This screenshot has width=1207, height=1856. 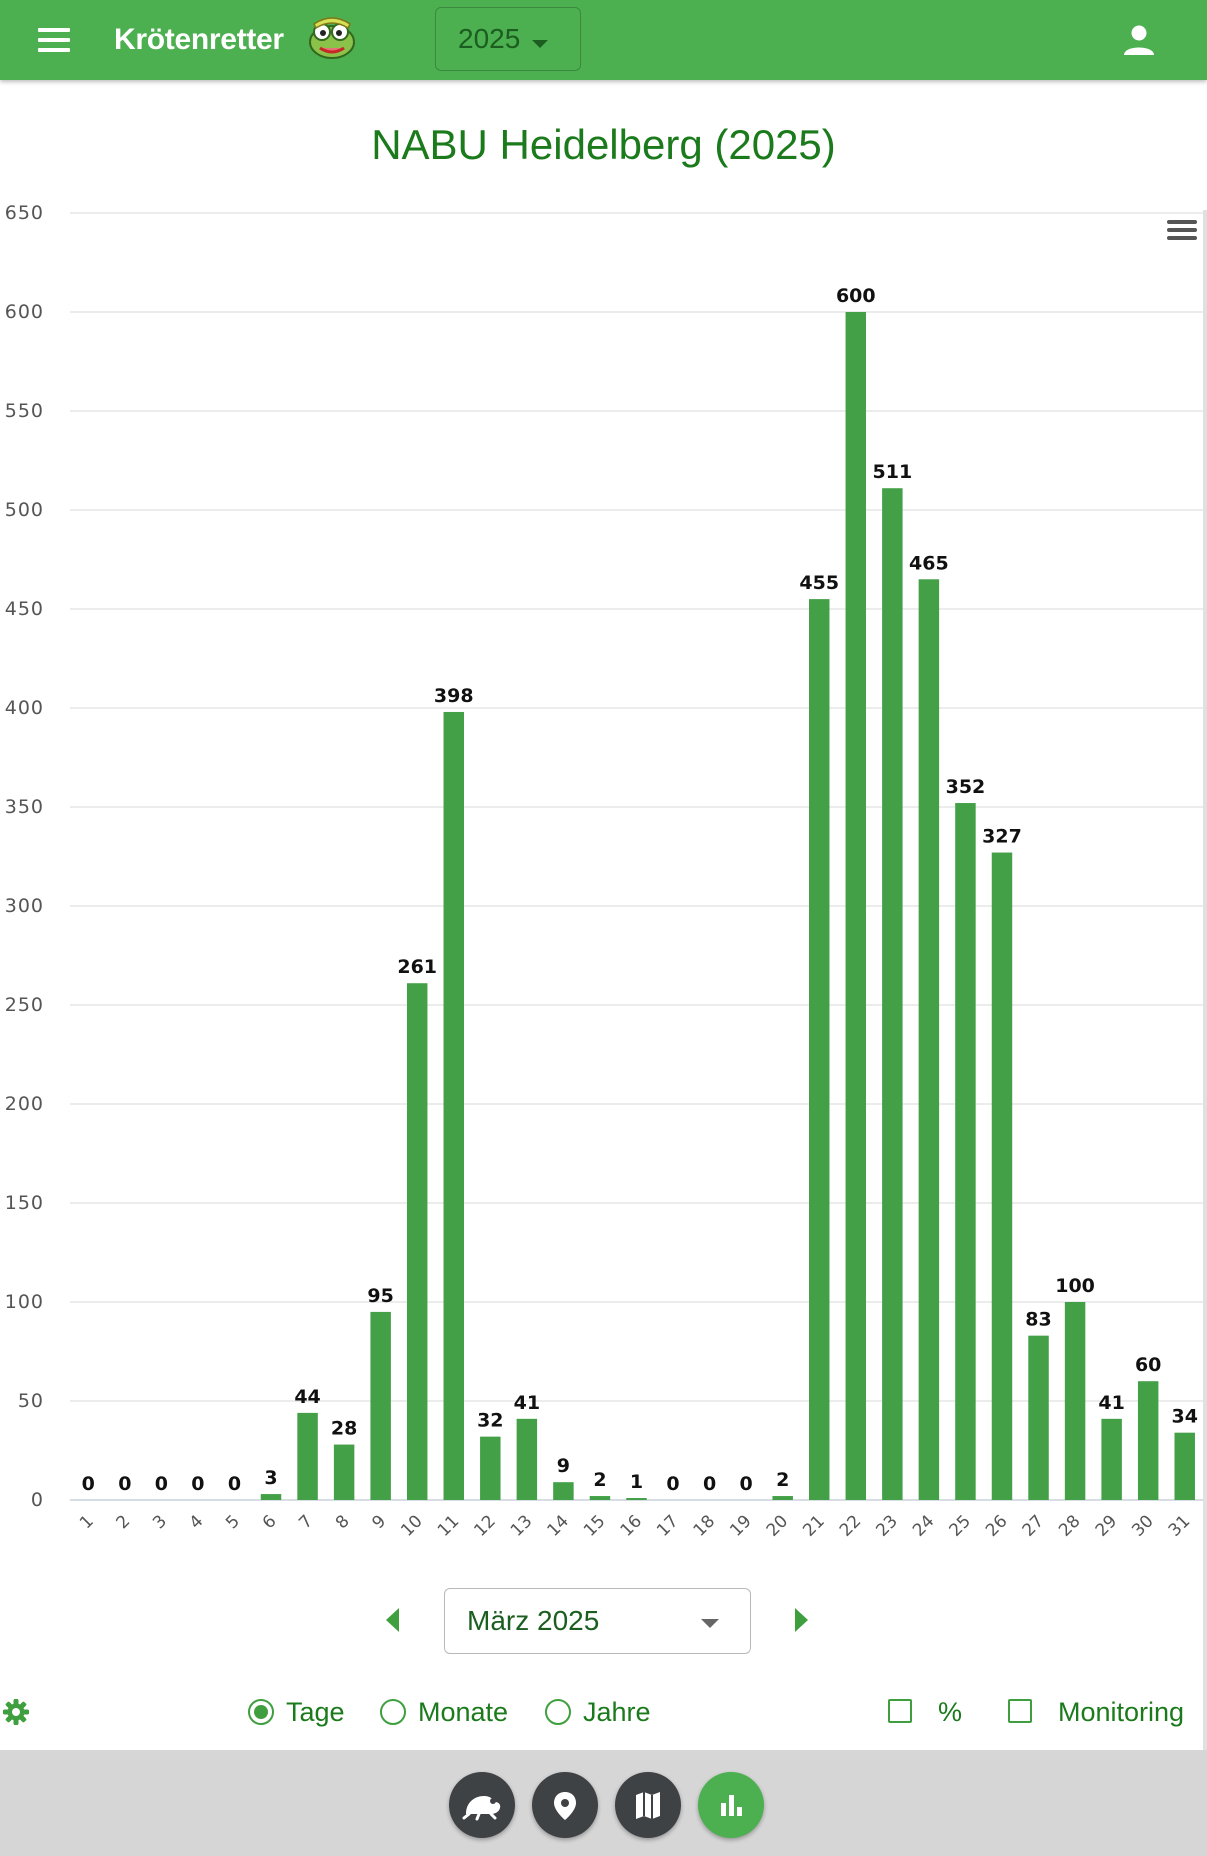 I want to click on radio-jahre: Jahre, so click(x=600, y=1712).